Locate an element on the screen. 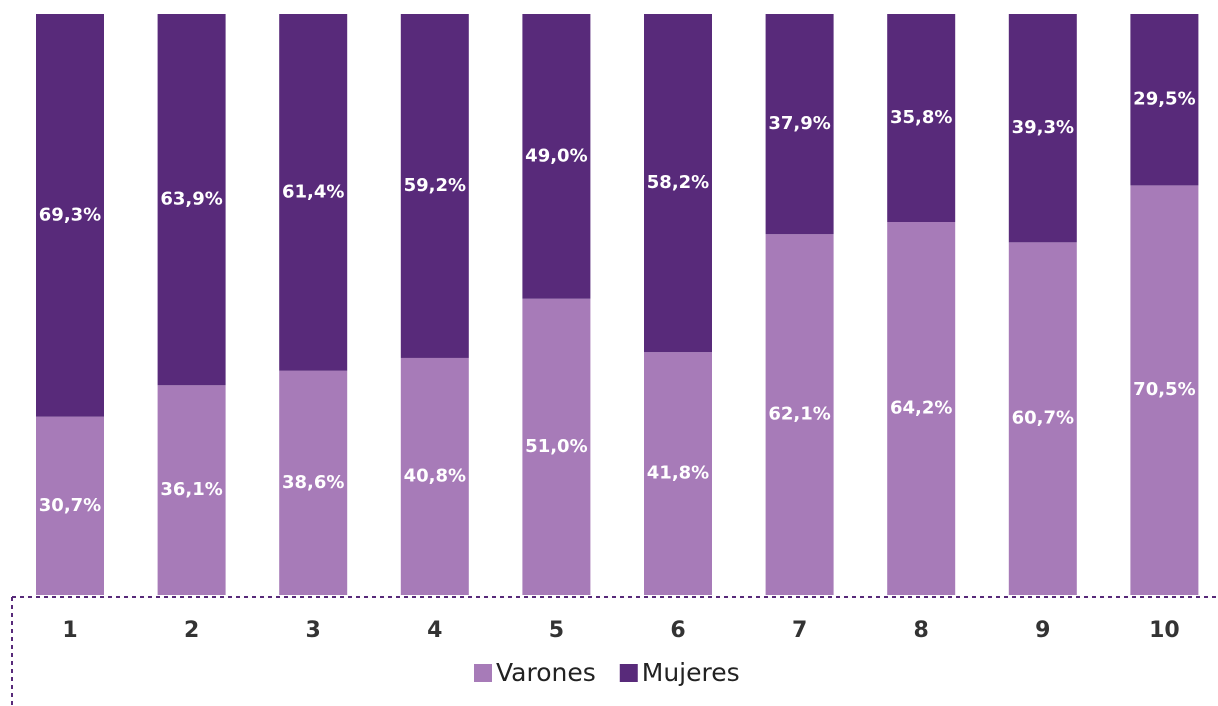  data-label: 62,1% is located at coordinates (799, 414).